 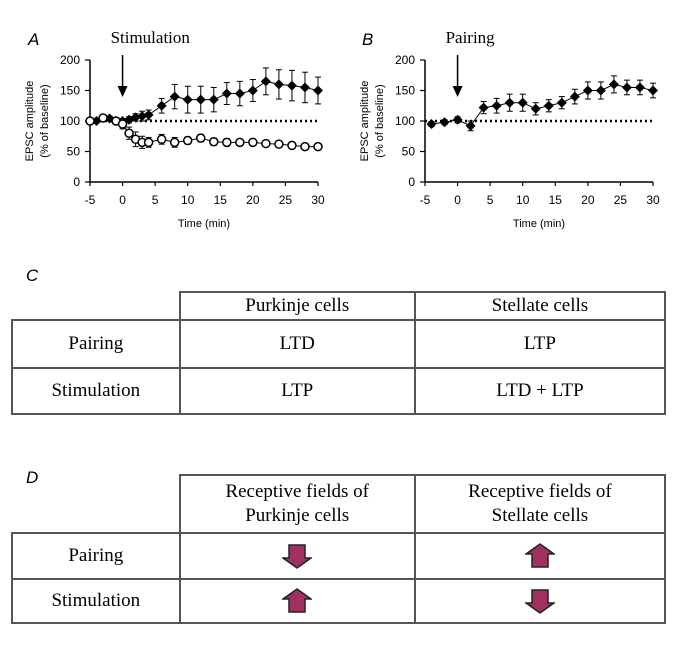 I want to click on table-row: Pairing, so click(x=339, y=556).